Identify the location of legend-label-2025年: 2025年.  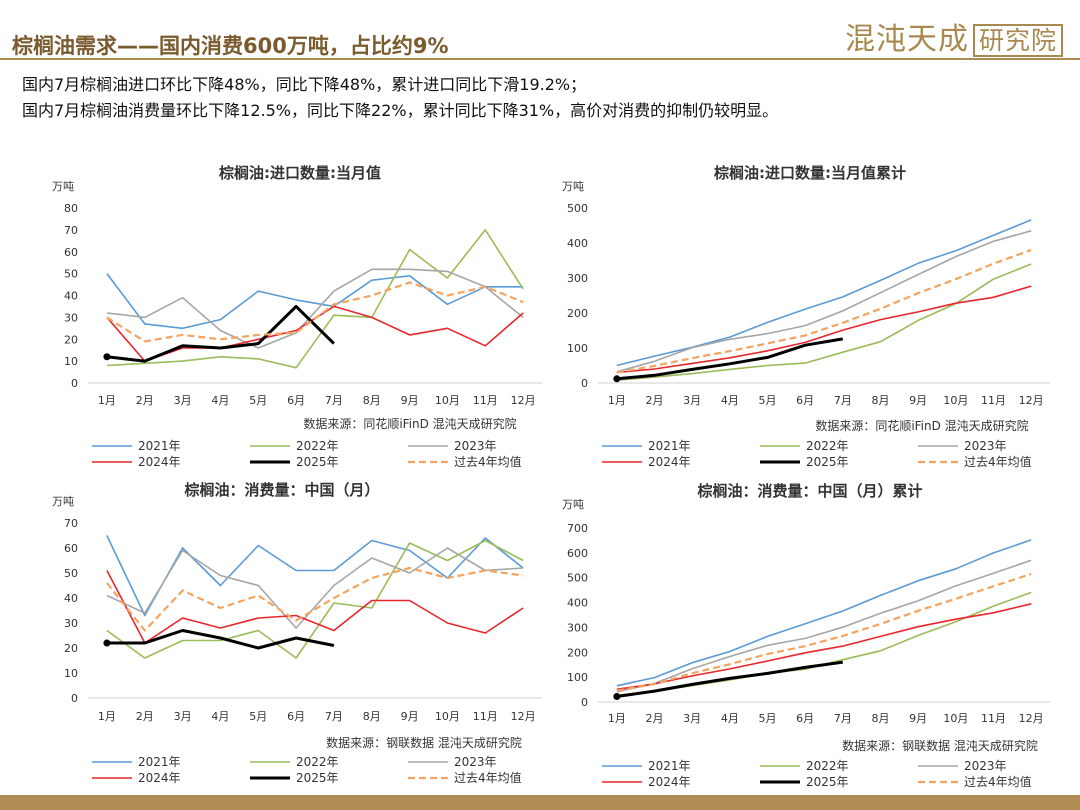
(827, 462).